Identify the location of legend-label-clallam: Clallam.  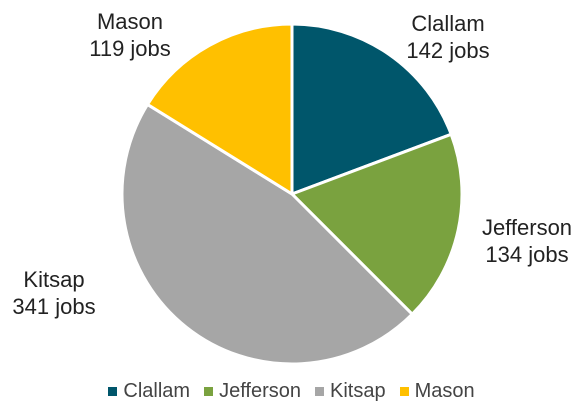
(157, 391).